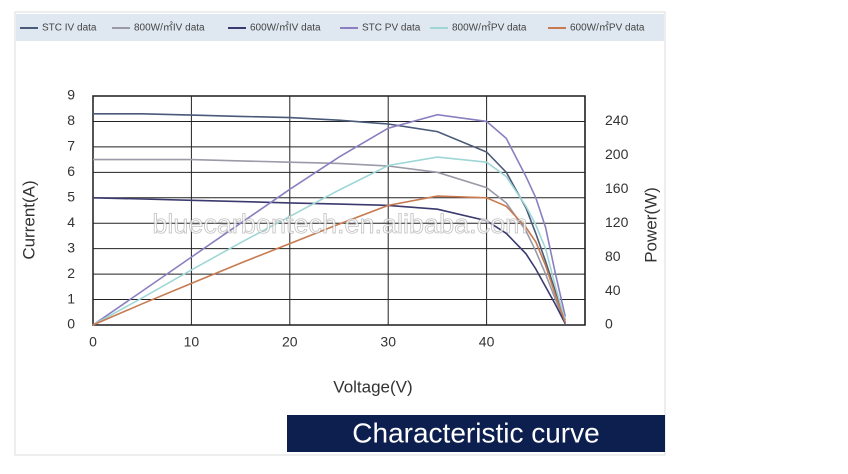  What do you see at coordinates (613, 256) in the screenshot?
I see `y2-tick-label: 80` at bounding box center [613, 256].